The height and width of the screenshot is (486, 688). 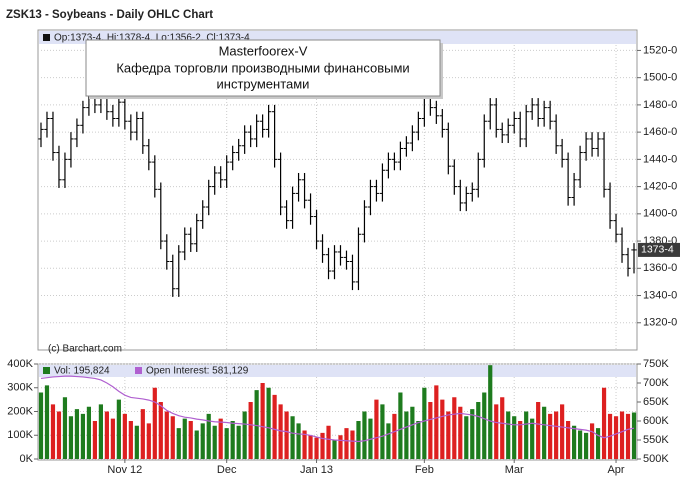 I want to click on chart-title: ZSK13 - Soybeans - Daily OHLC Chart, so click(x=109, y=15).